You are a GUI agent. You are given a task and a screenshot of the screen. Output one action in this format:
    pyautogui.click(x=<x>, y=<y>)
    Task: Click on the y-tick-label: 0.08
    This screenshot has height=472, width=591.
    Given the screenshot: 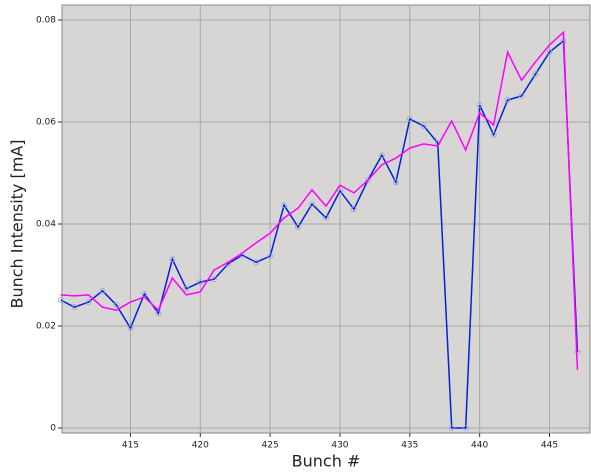 What is the action you would take?
    pyautogui.click(x=46, y=20)
    